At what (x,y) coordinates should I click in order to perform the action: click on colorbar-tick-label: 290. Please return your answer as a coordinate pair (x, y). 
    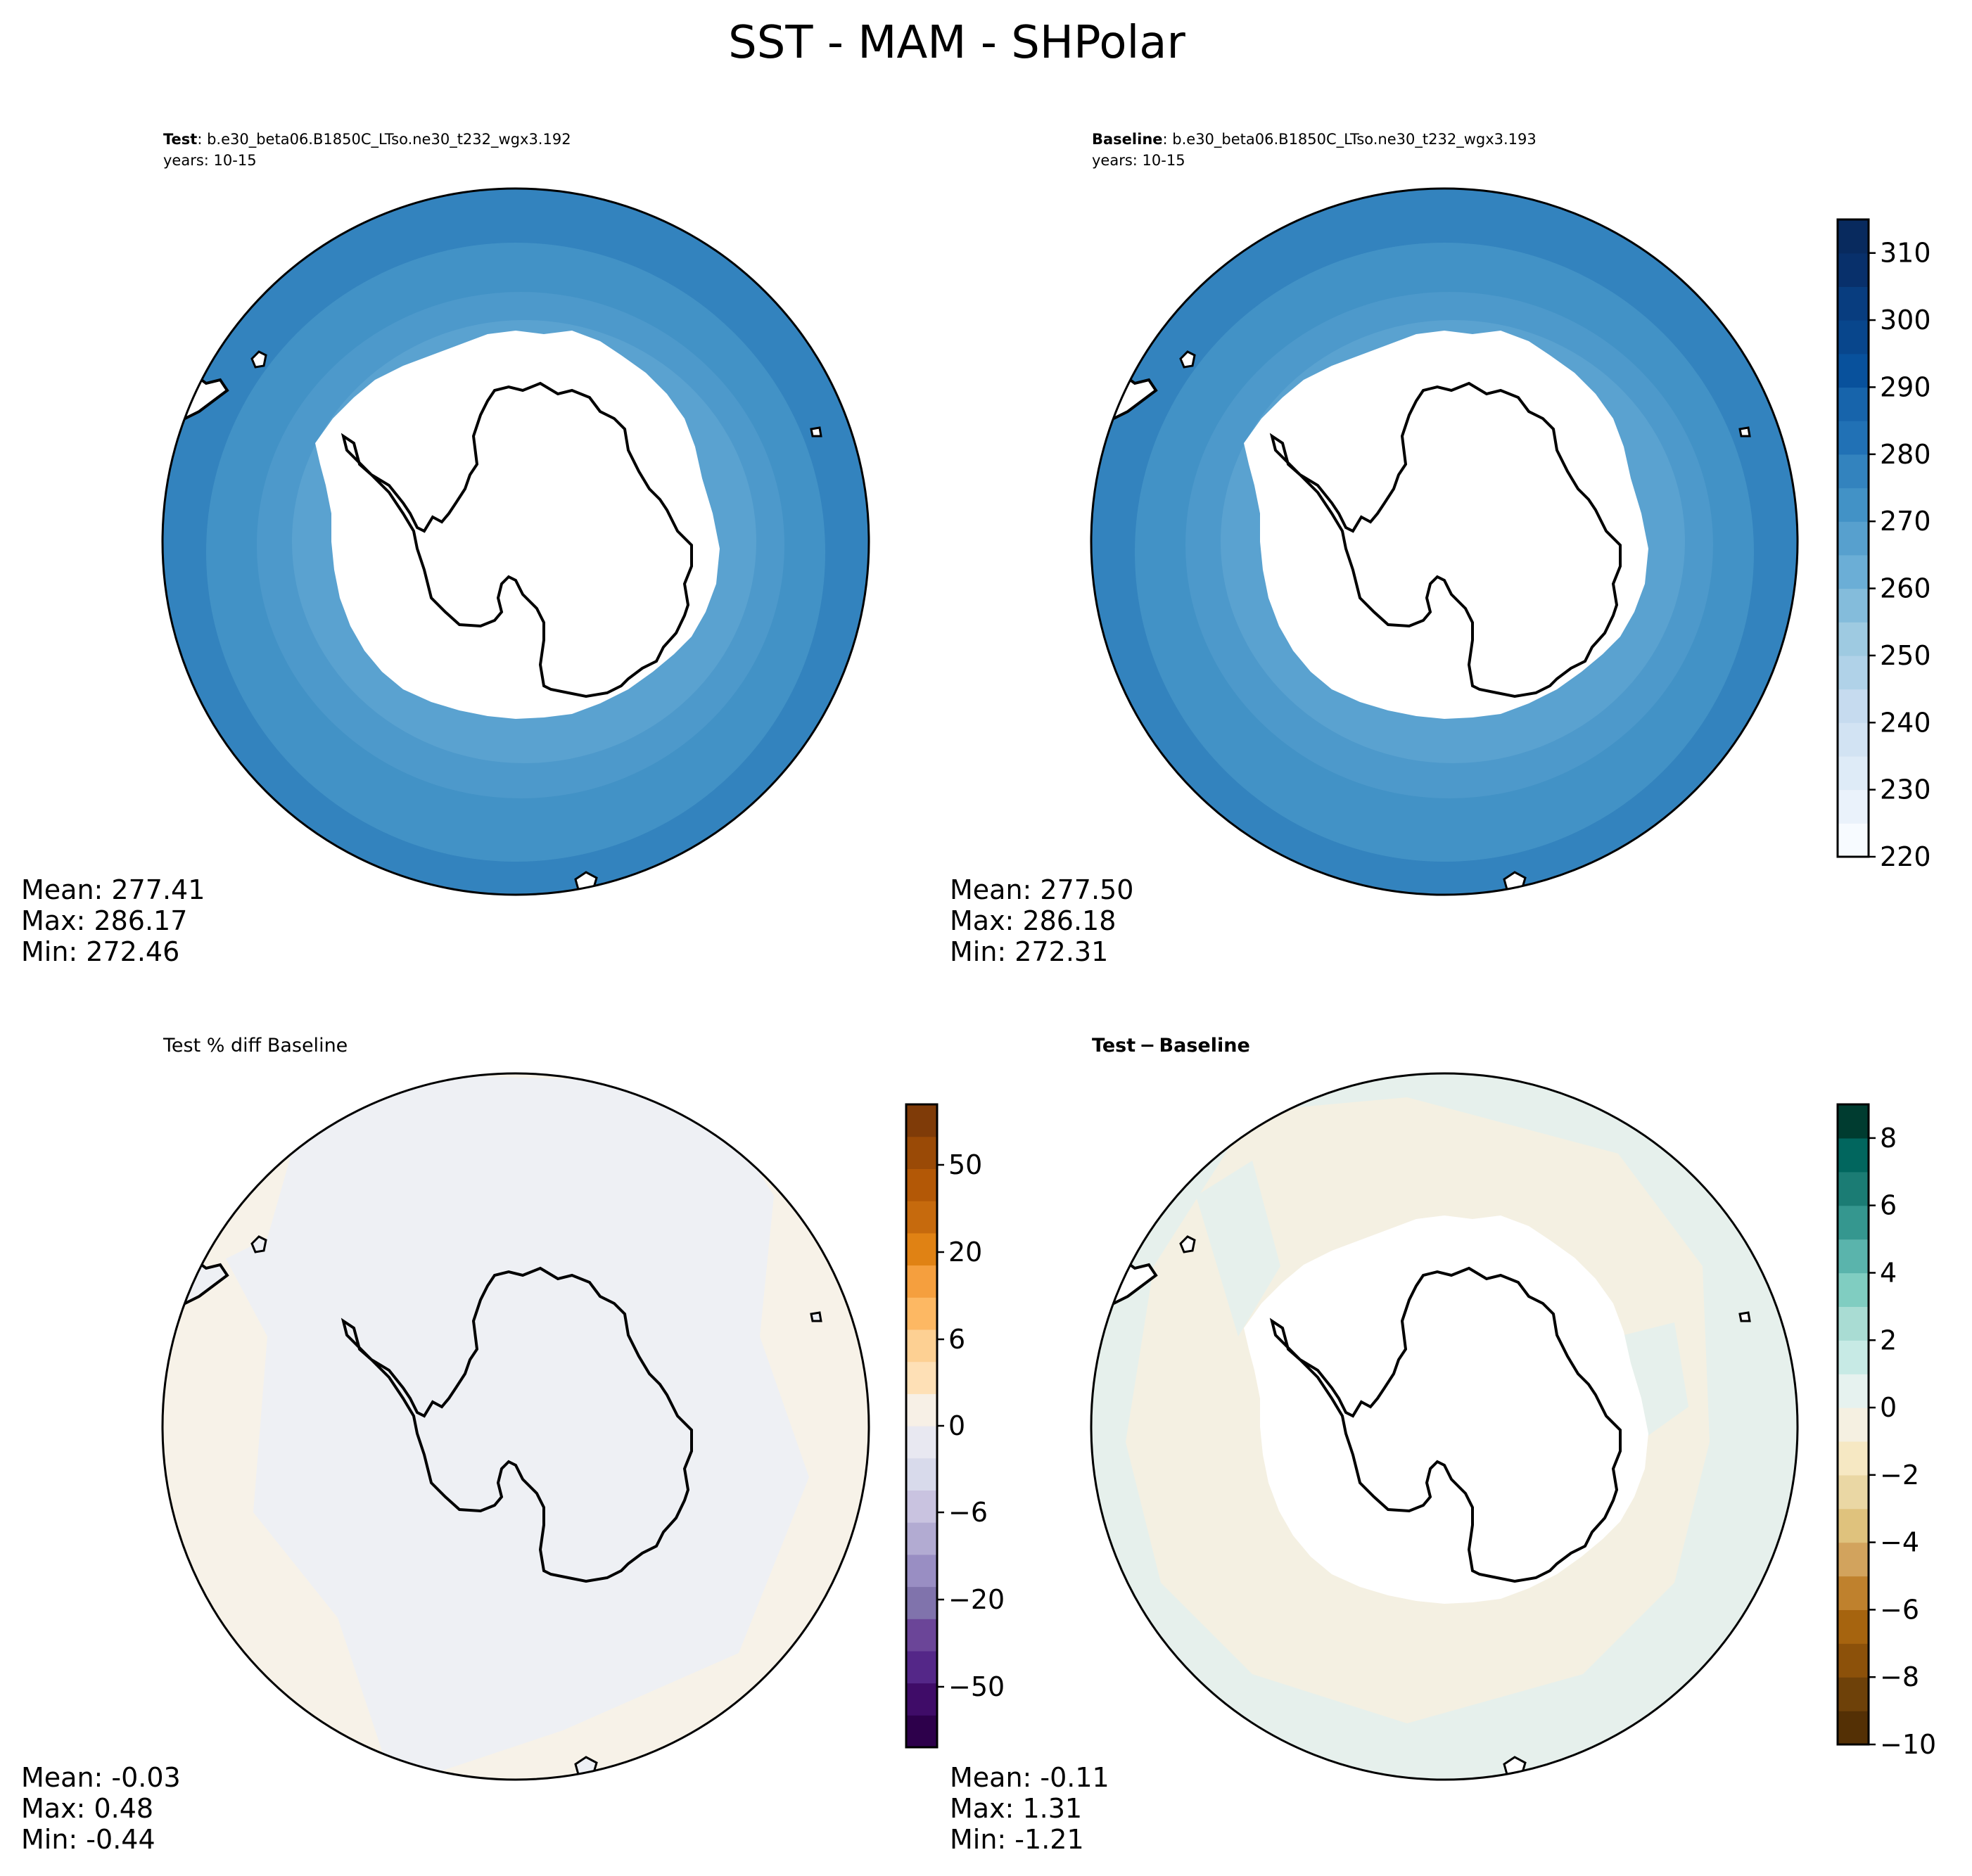
    Looking at the image, I should click on (1906, 386).